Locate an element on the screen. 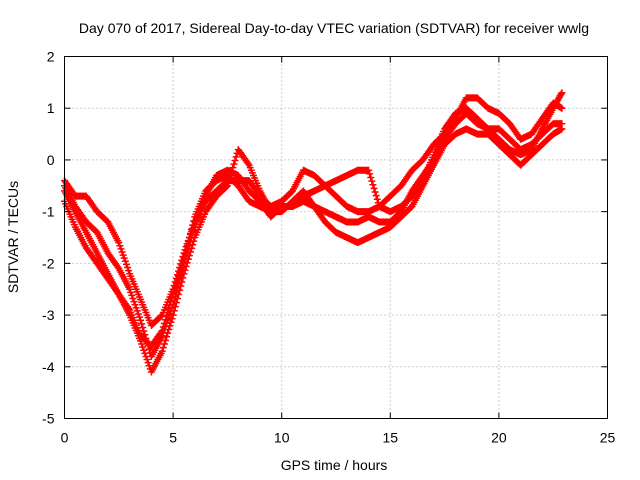  y-tick-label: 0 is located at coordinates (51, 160).